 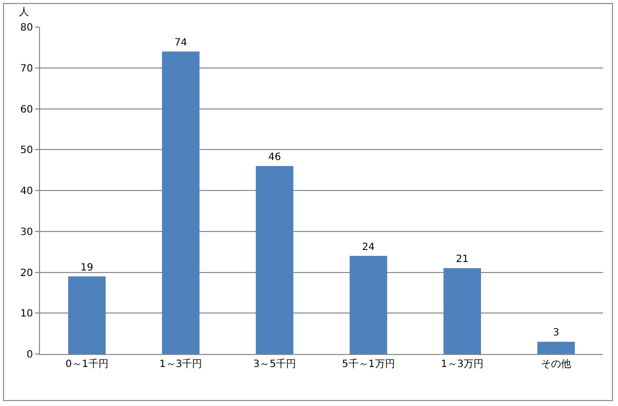 I want to click on y-tick-label: 60, so click(x=26, y=110).